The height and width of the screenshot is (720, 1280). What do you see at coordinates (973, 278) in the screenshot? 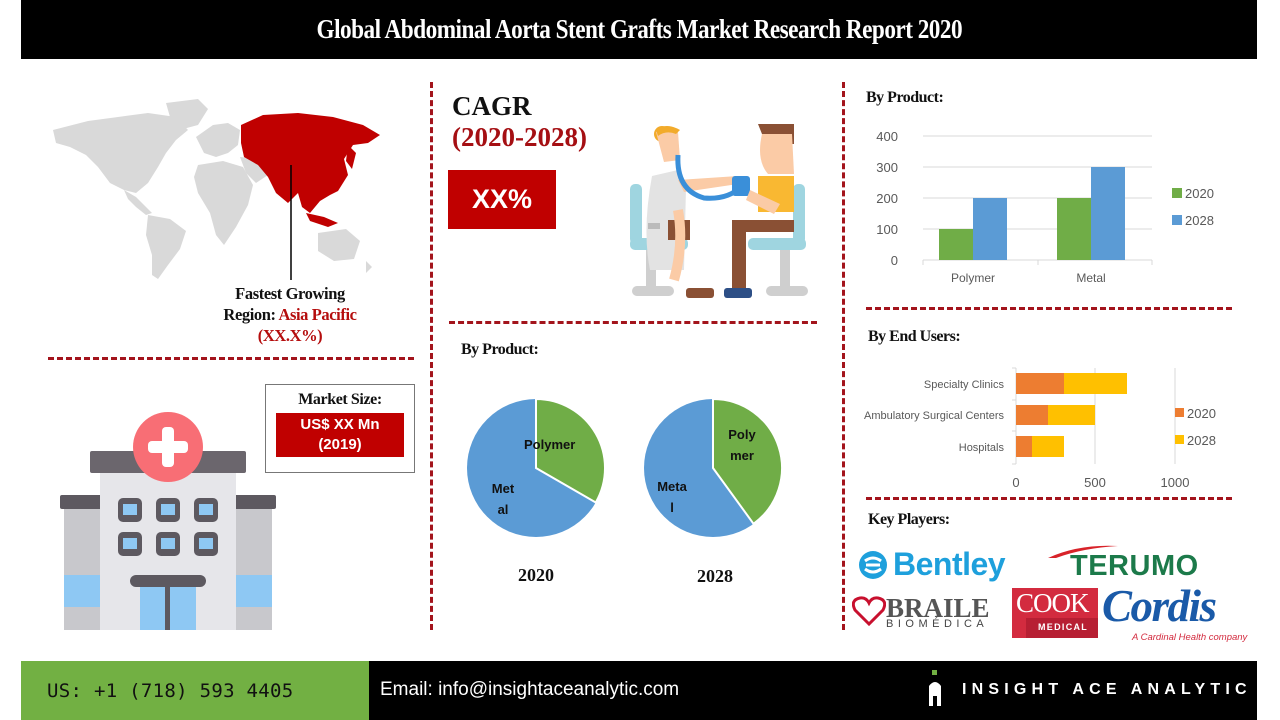
I see `svg-text: Polymer` at bounding box center [973, 278].